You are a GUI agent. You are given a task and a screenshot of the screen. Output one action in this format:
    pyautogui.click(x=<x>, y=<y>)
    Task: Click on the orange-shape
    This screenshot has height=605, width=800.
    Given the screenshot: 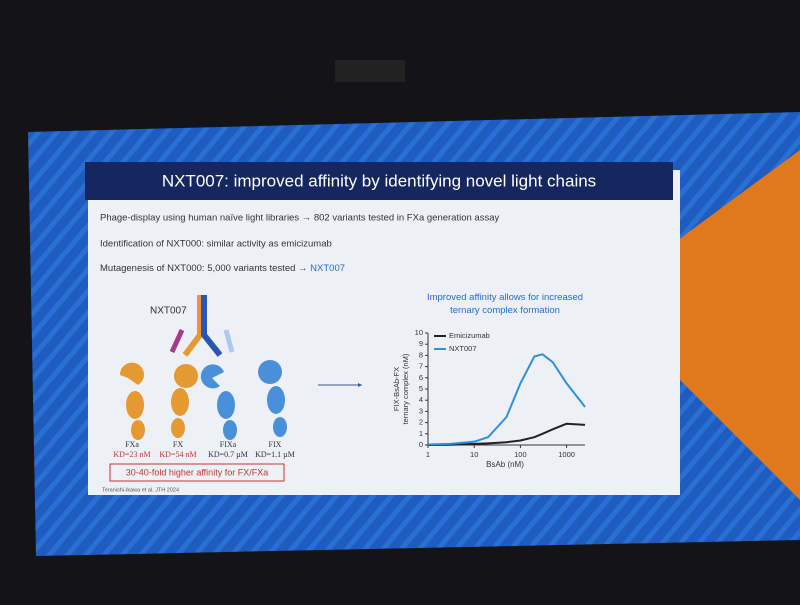 What is the action you would take?
    pyautogui.click(x=739, y=325)
    